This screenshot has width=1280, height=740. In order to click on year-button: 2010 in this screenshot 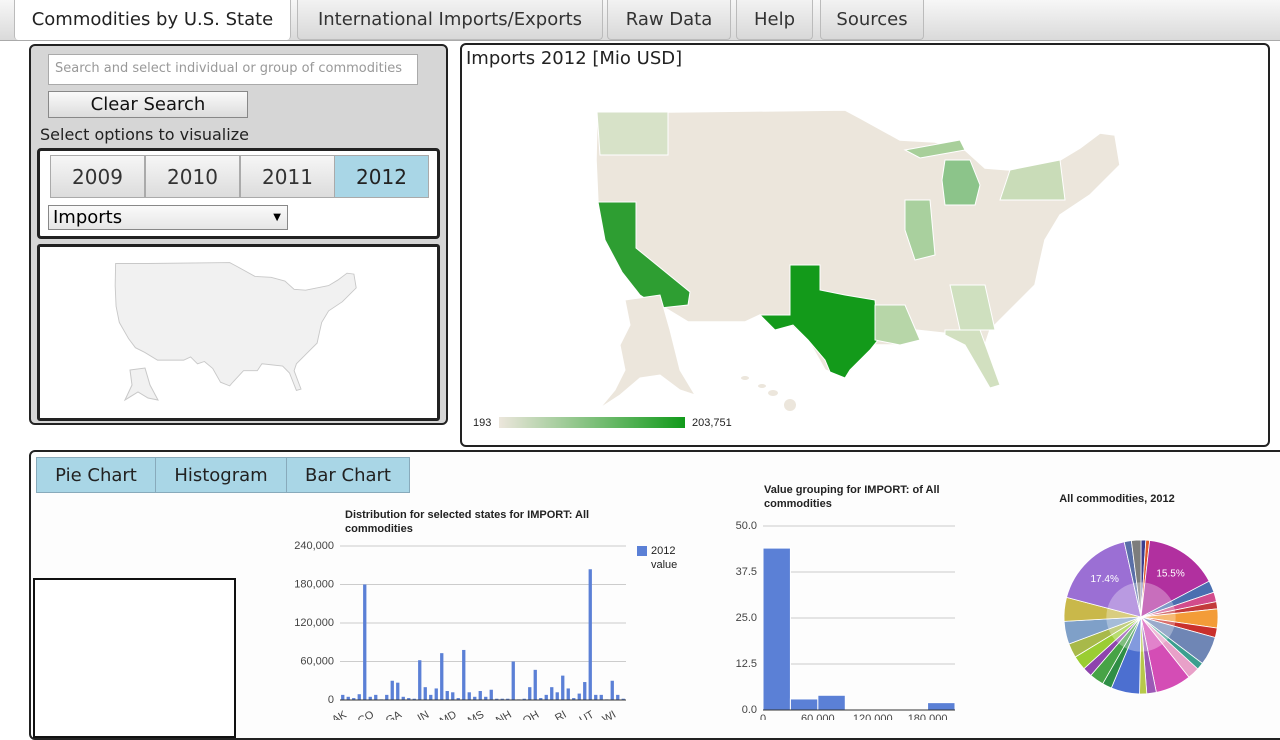, I will do `click(192, 176)`.